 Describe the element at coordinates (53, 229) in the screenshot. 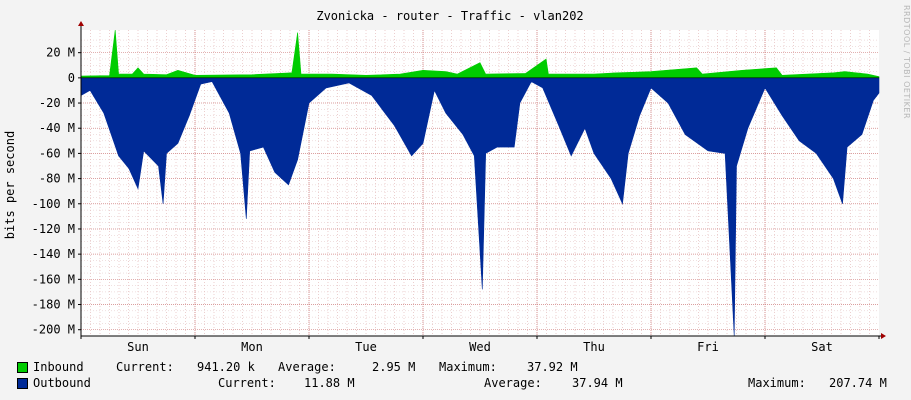

I see `y-tick-label: -120 M` at that location.